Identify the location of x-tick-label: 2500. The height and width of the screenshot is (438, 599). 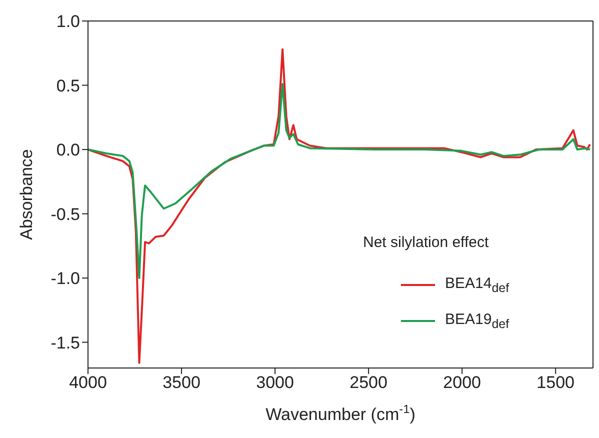
(369, 382).